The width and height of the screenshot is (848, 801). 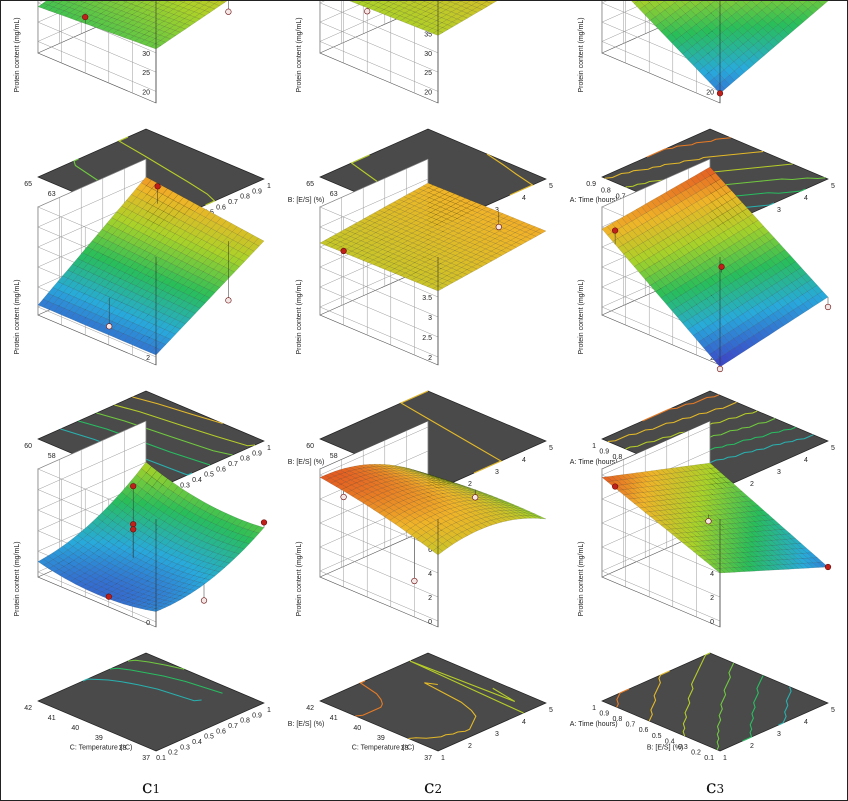 What do you see at coordinates (146, 758) in the screenshot?
I see `y-tick-label: 37` at bounding box center [146, 758].